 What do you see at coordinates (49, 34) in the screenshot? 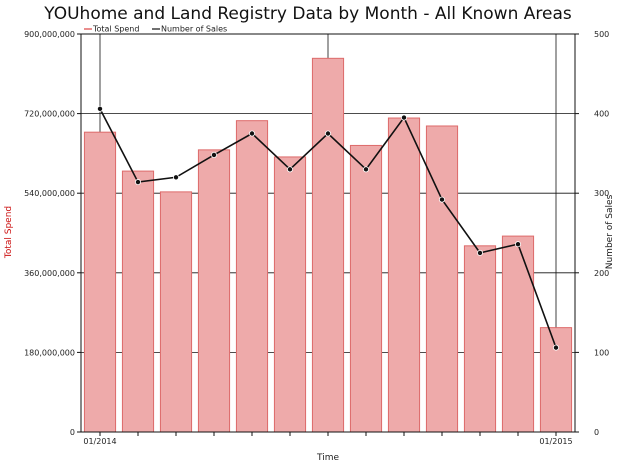
I see `tick-label-left: 900,000,000` at bounding box center [49, 34].